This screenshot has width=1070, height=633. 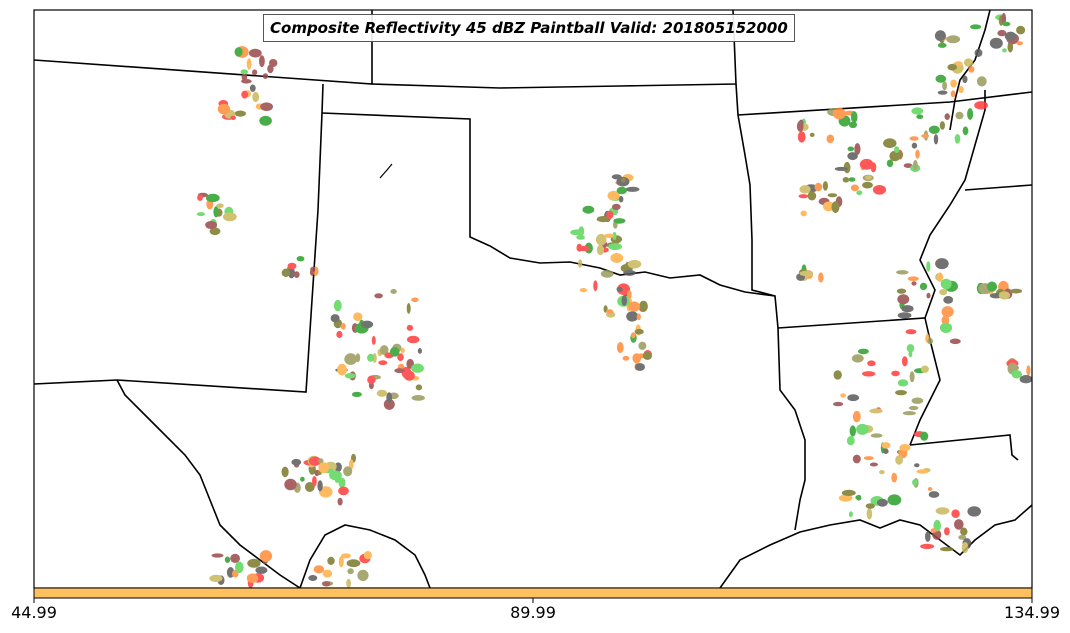 What do you see at coordinates (757, 206) in the screenshot?
I see `border-ok-ar` at bounding box center [757, 206].